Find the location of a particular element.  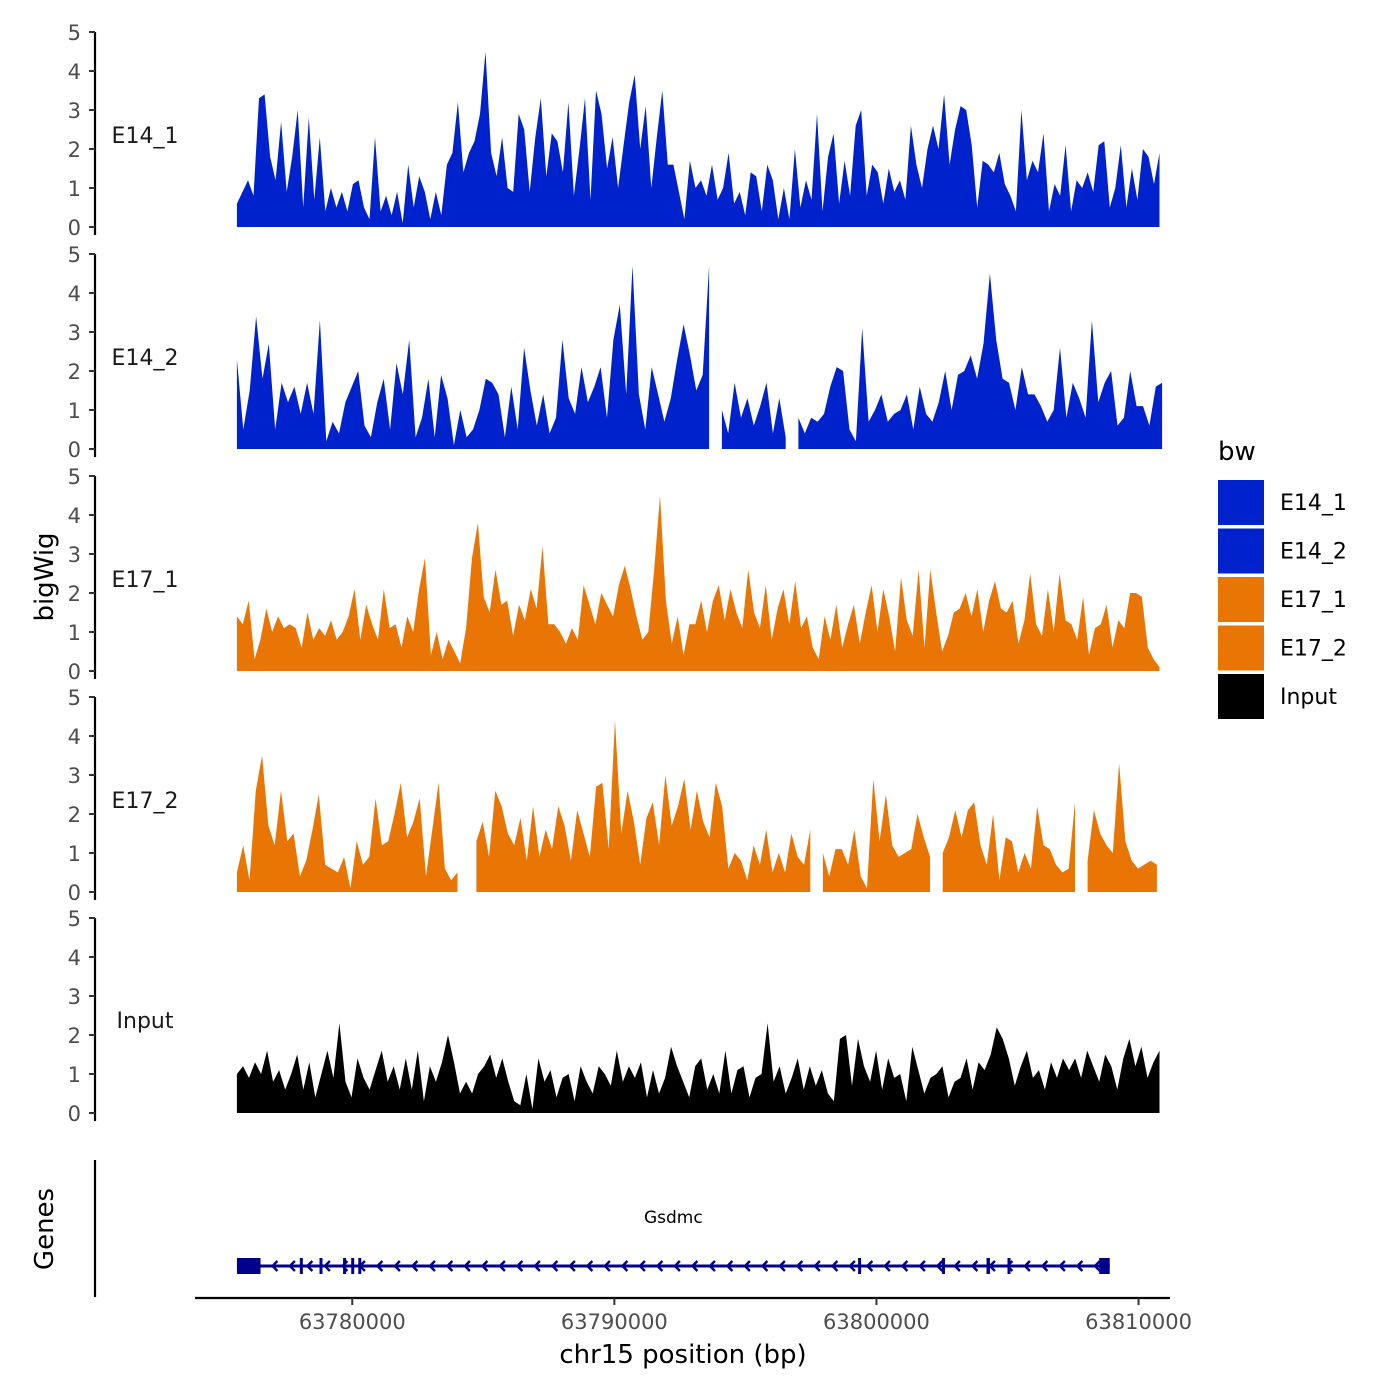

track-label: E17_1 is located at coordinates (145, 580).